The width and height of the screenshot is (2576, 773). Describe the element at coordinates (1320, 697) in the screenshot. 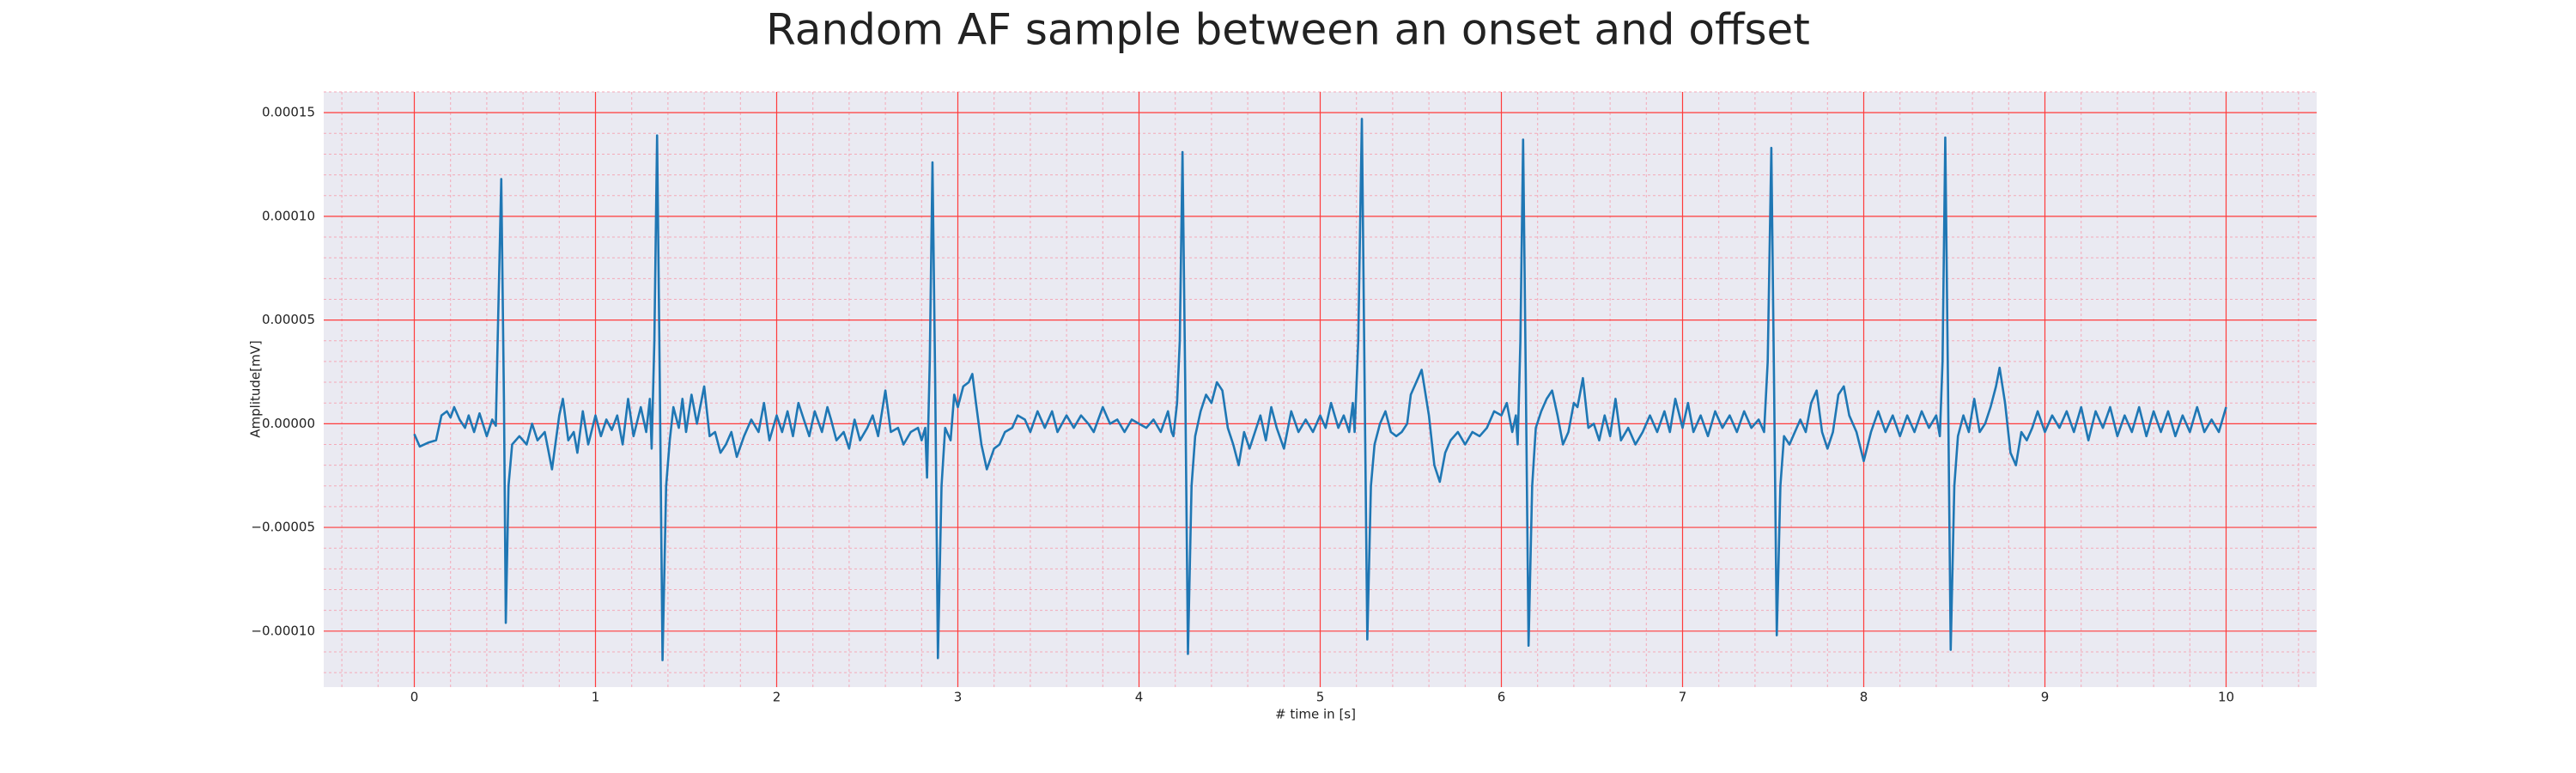

I see `x-tick-label: 5` at that location.